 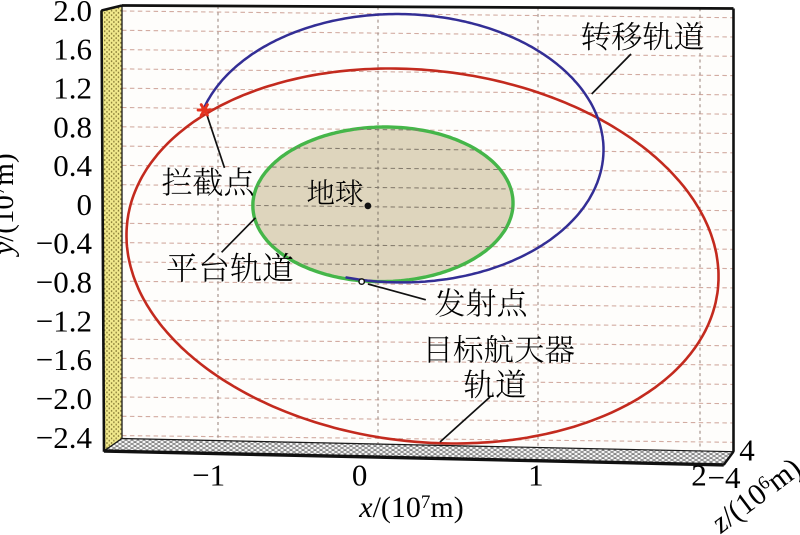 I want to click on svg-text: 2, so click(x=699, y=475).